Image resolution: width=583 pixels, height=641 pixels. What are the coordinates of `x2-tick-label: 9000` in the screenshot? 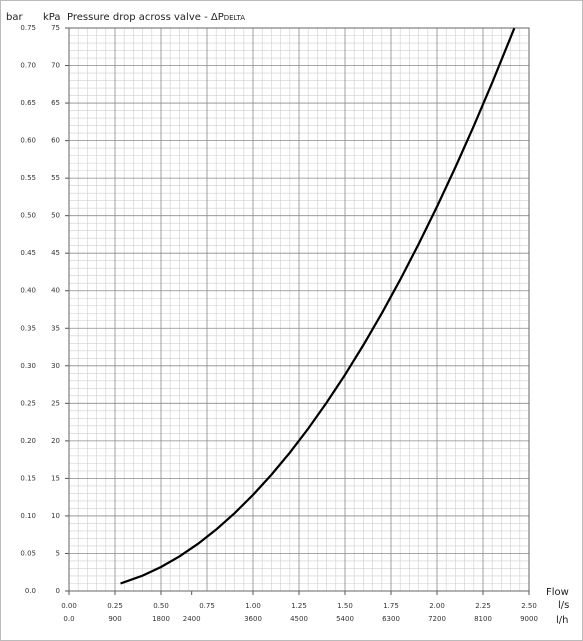 It's located at (529, 619).